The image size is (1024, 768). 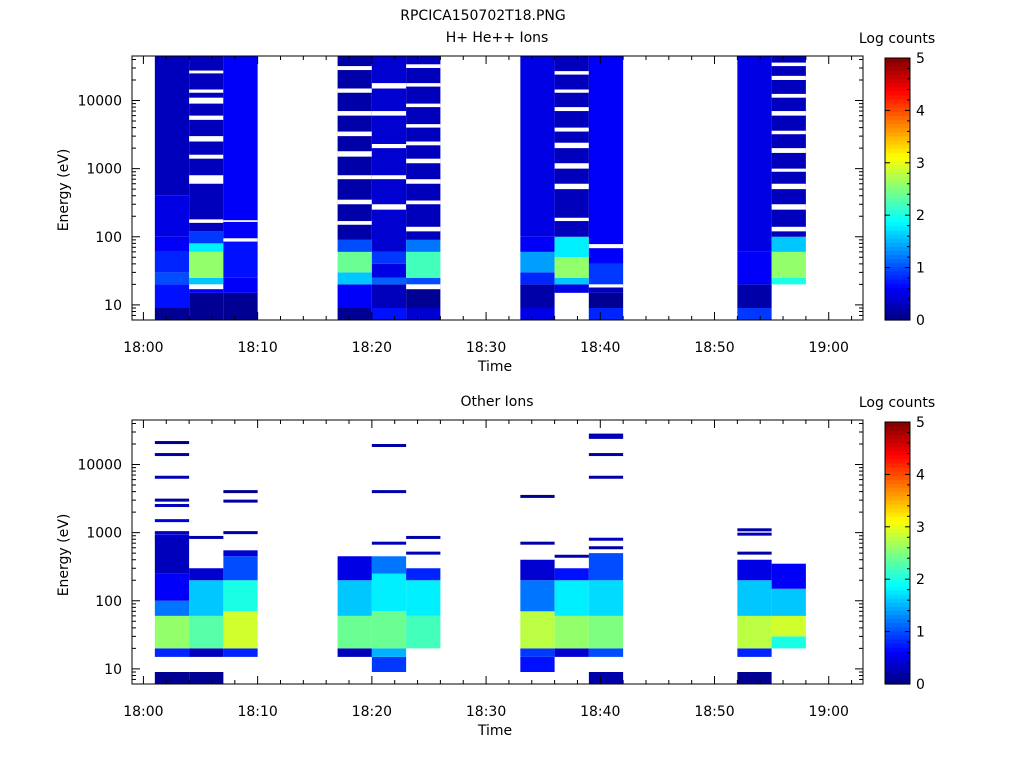 I want to click on y-axis-label: Energy (eV), so click(x=64, y=190).